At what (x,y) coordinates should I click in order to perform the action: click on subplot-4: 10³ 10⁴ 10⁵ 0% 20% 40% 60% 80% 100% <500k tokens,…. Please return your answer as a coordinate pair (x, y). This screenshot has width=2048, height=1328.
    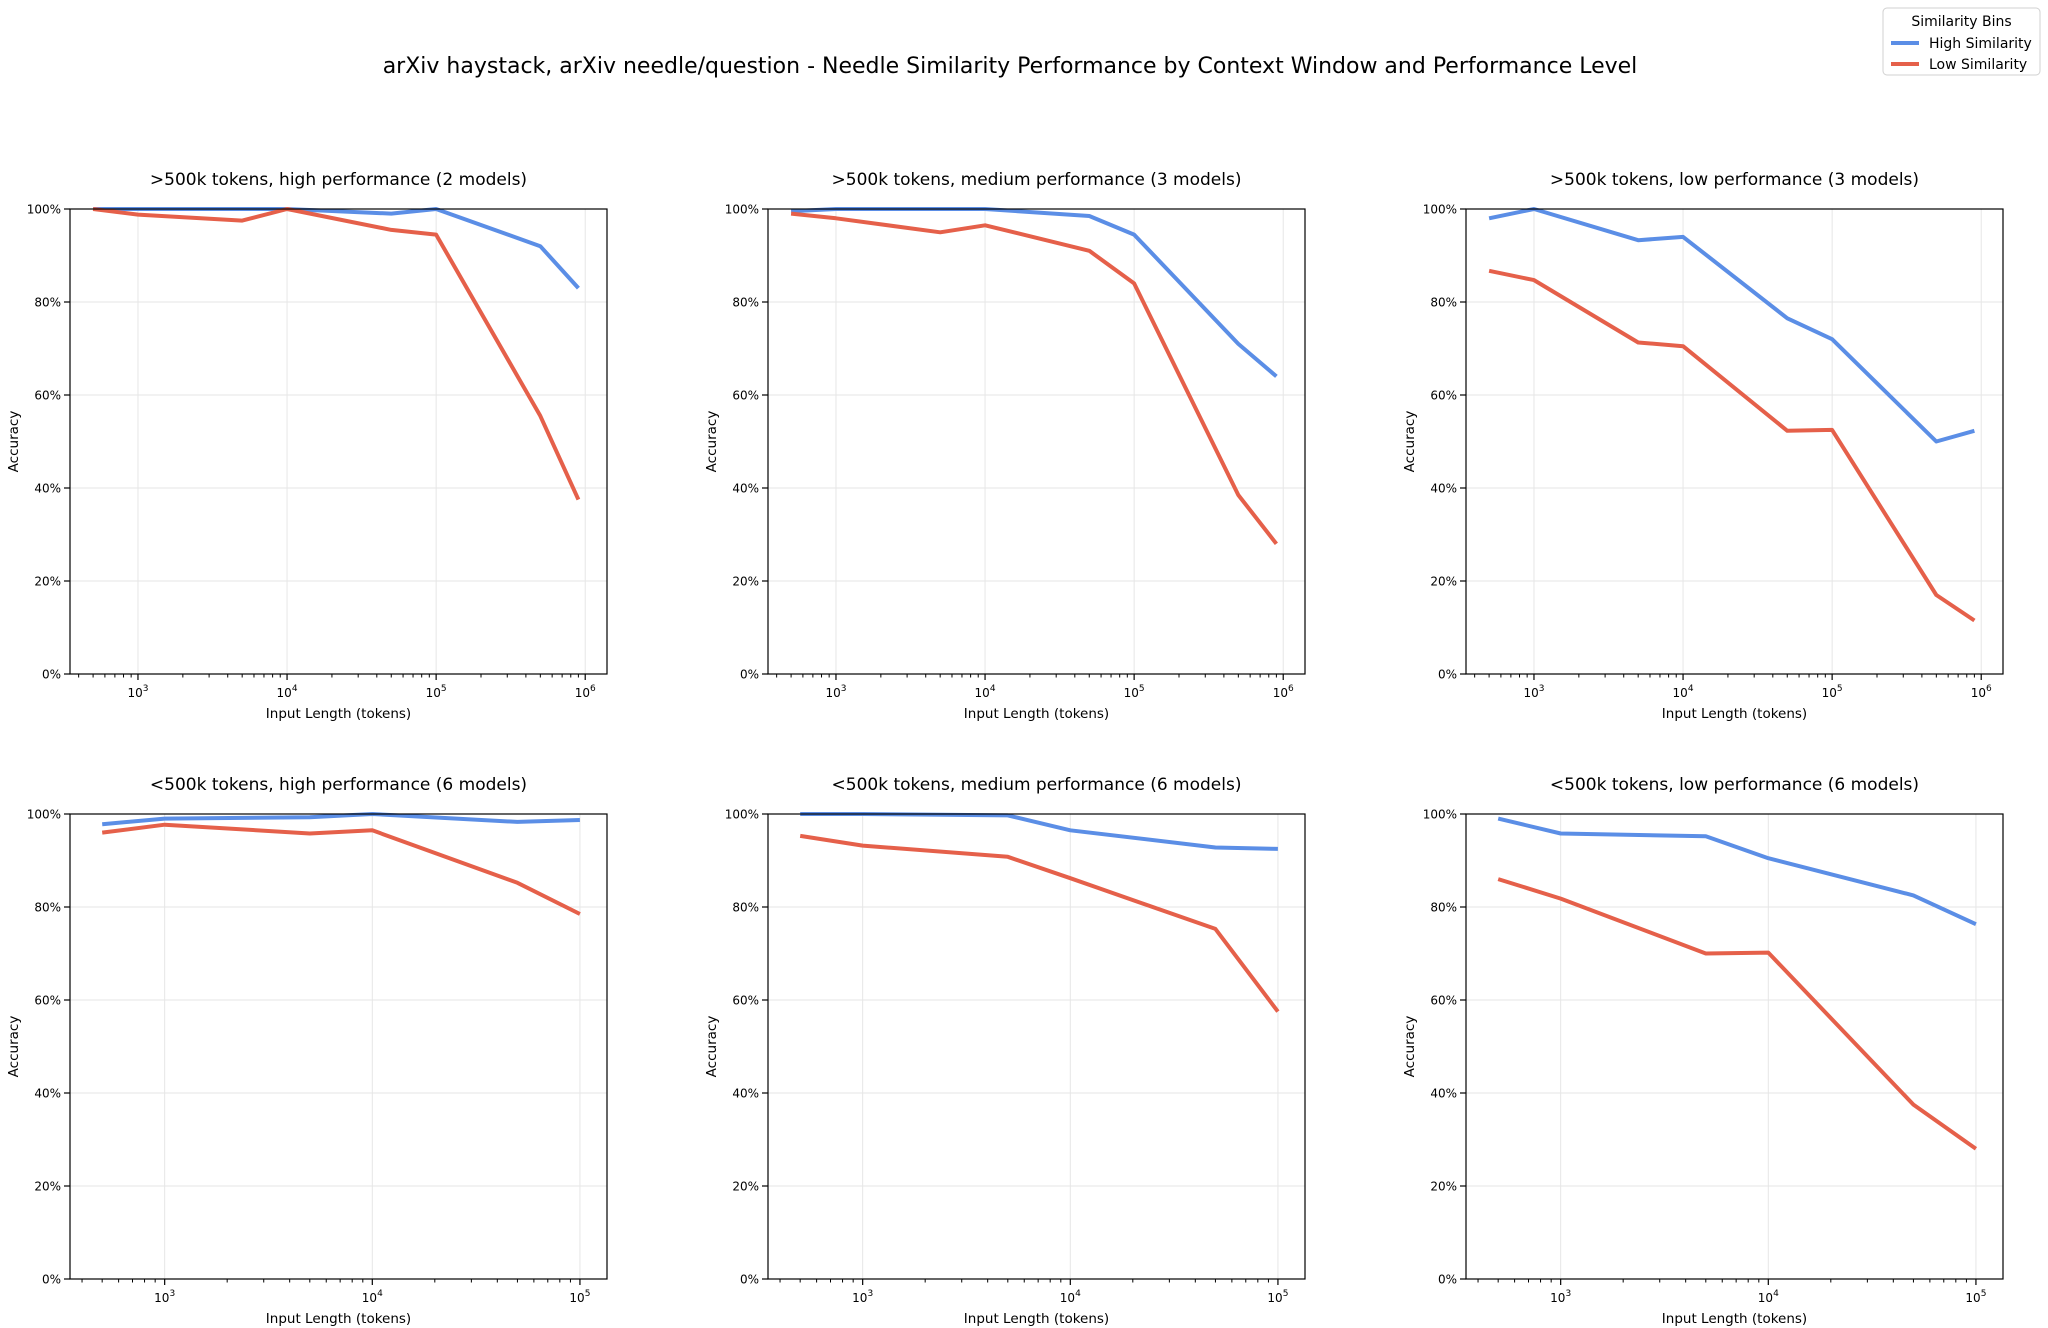
    Looking at the image, I should click on (307, 1051).